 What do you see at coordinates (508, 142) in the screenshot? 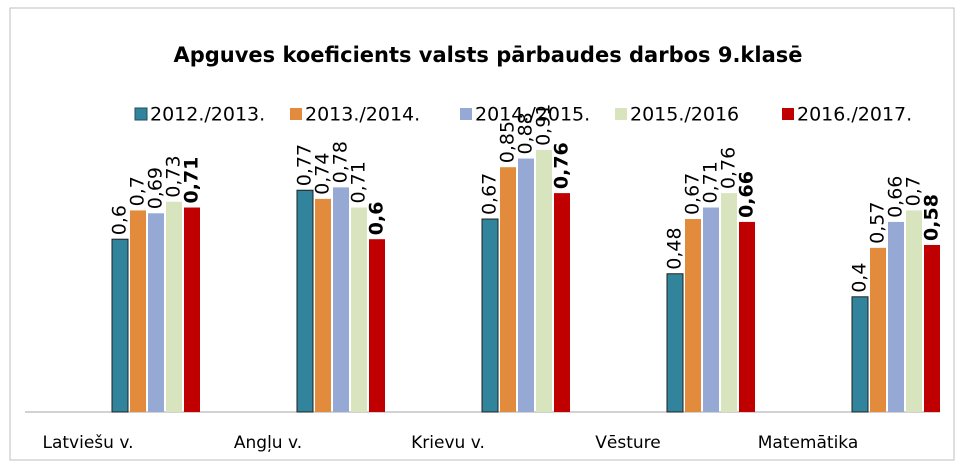
I see `data-label: 0,85` at bounding box center [508, 142].